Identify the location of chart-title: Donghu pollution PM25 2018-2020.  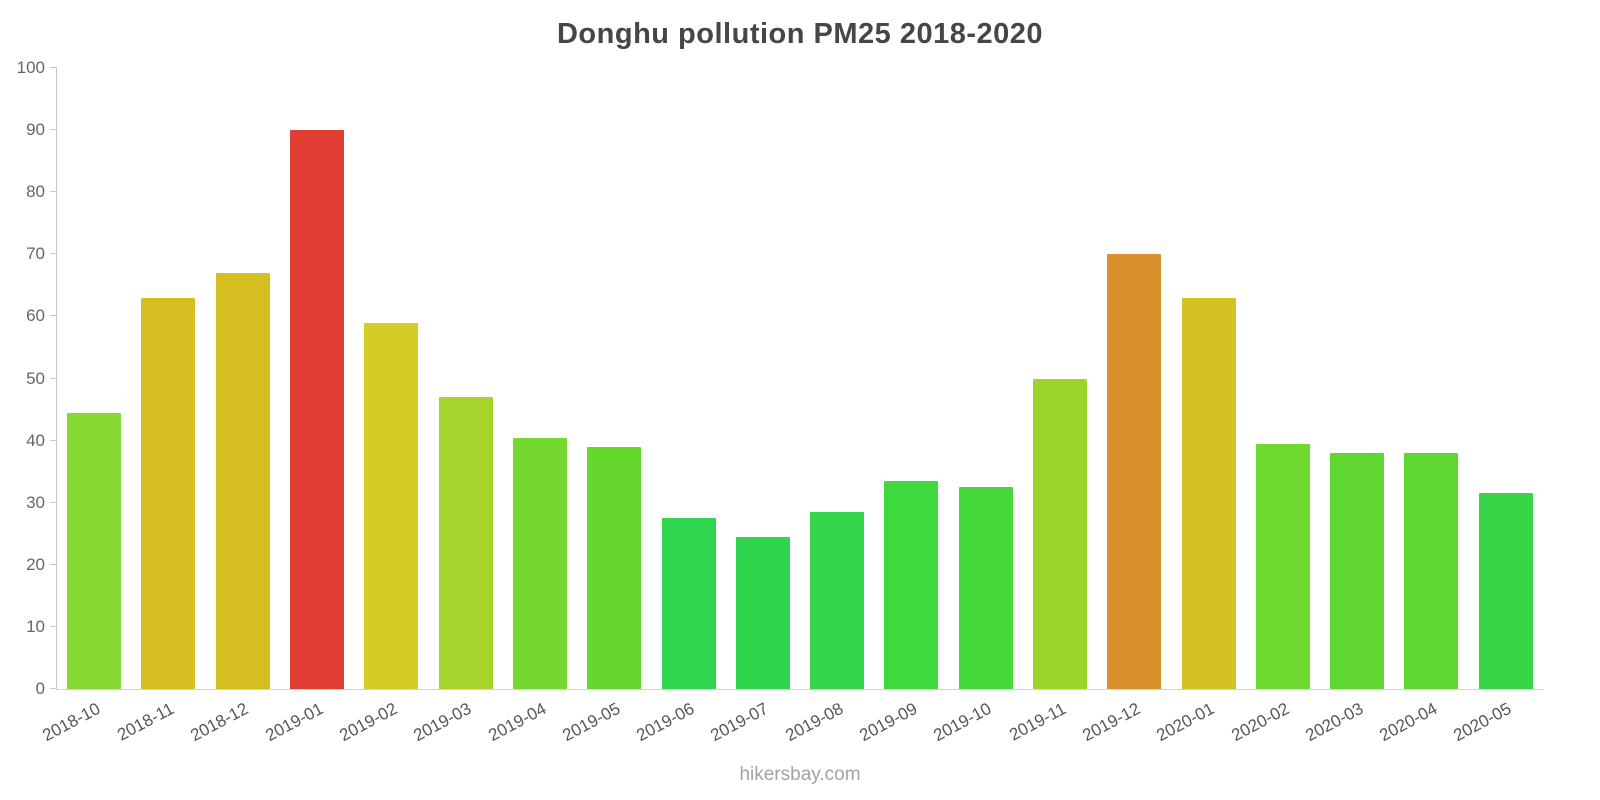
(800, 34).